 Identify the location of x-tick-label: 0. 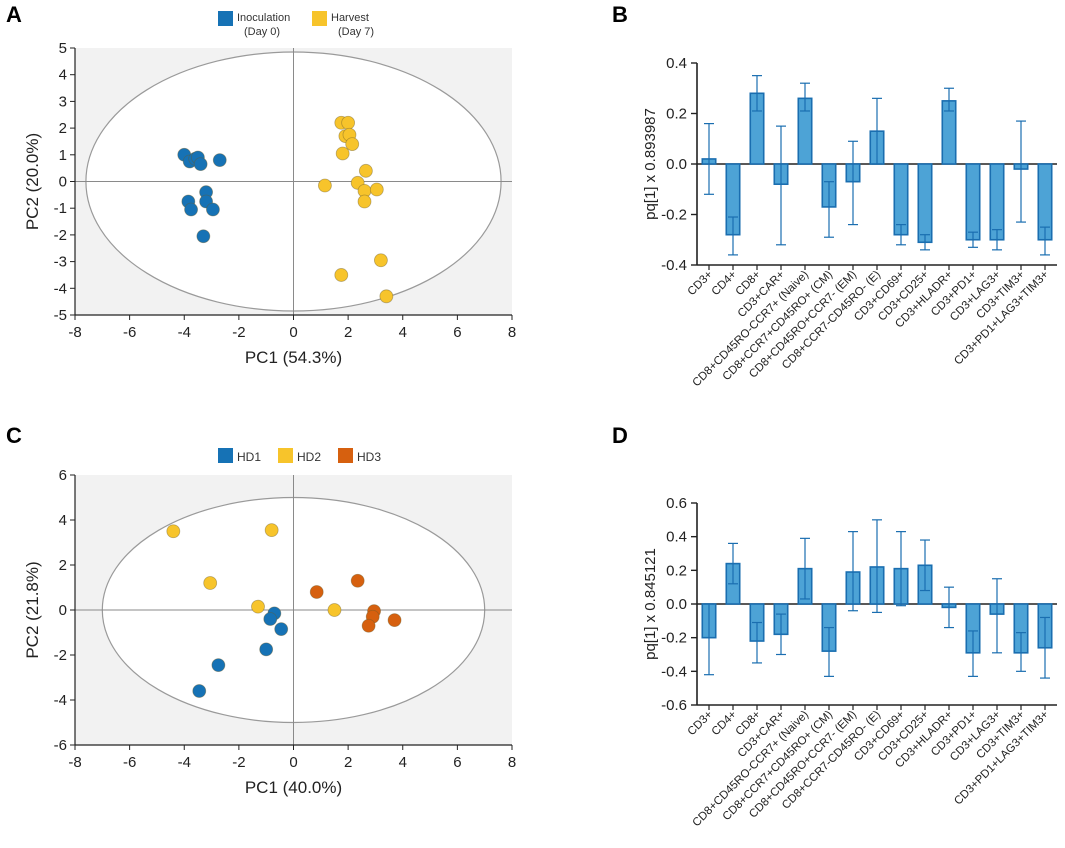
(293, 762).